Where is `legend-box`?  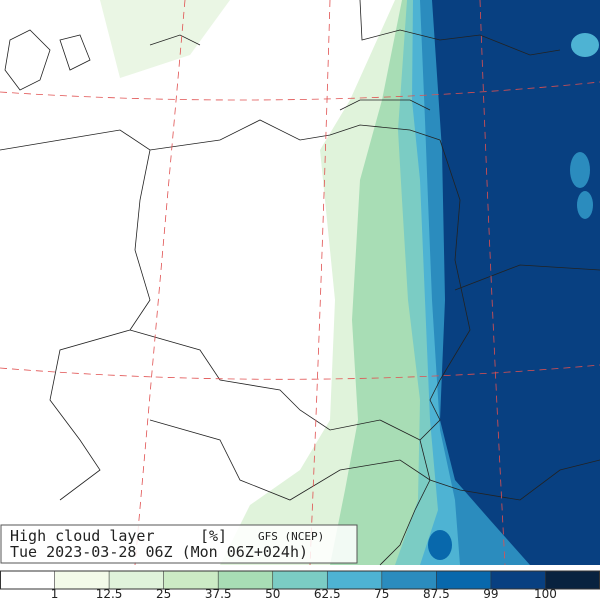 legend-box is located at coordinates (179, 544).